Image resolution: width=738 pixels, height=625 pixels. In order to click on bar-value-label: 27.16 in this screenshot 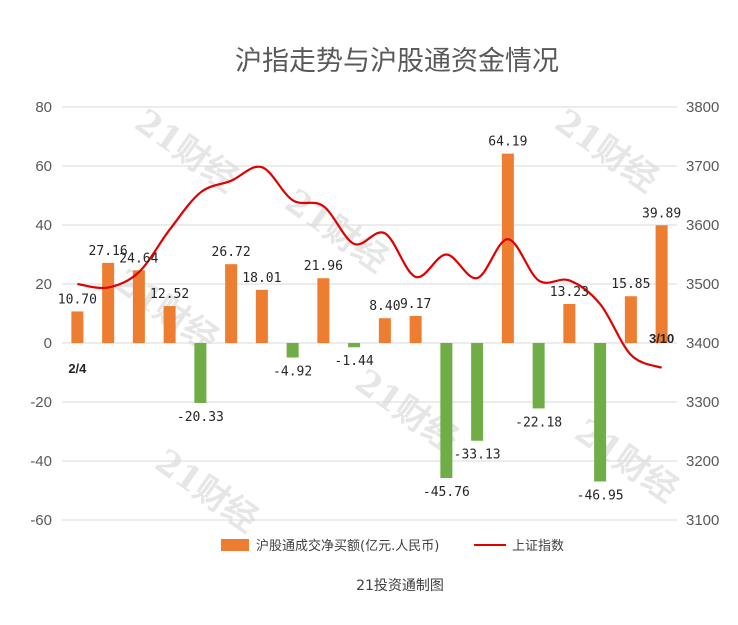, I will do `click(108, 251)`.